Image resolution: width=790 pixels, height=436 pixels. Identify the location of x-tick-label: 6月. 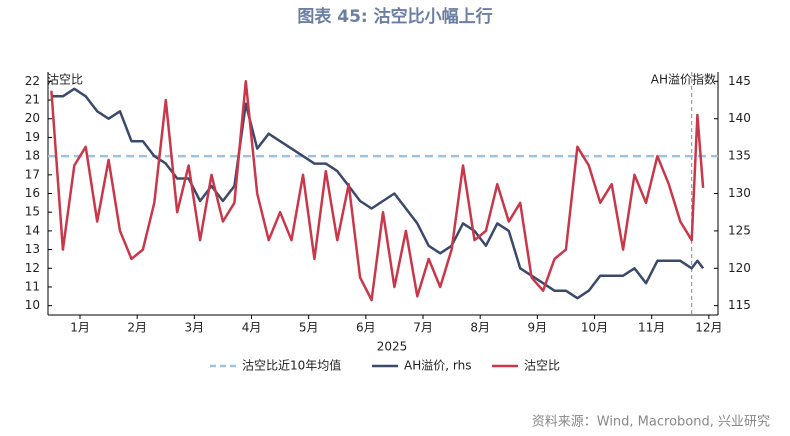
(366, 328).